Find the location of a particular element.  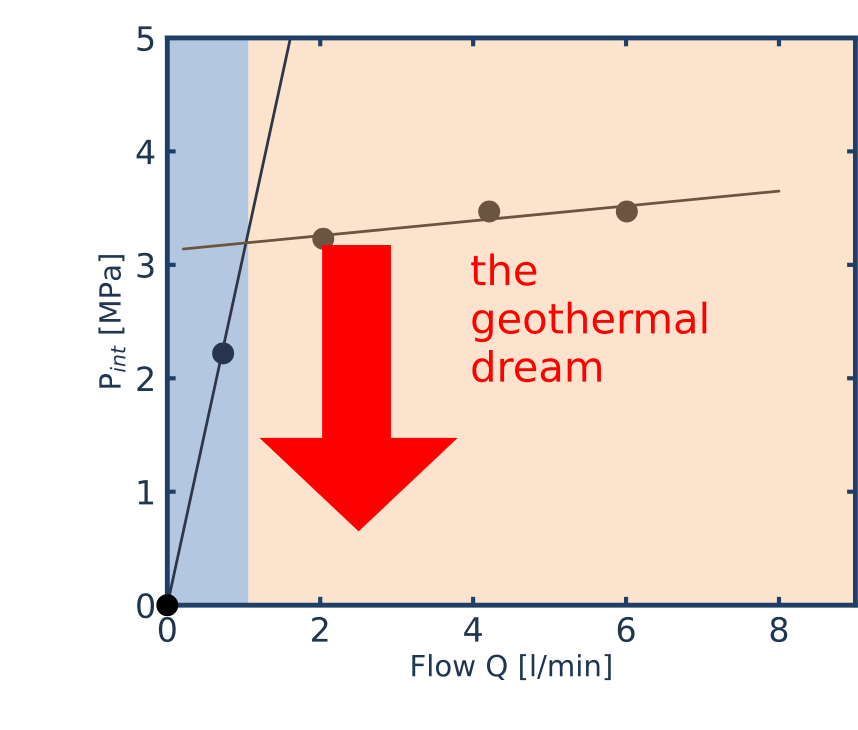

x-axis-title: Flow Q [l/min] is located at coordinates (511, 667).